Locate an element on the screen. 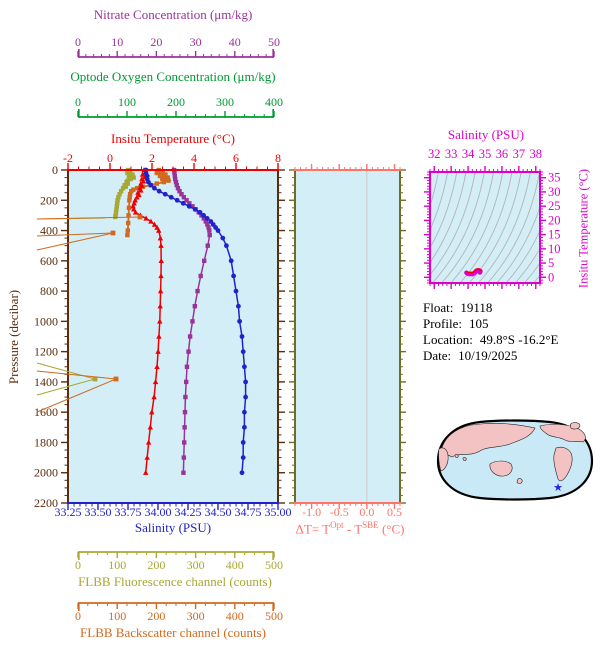  tick-label: 33.75 is located at coordinates (128, 512).